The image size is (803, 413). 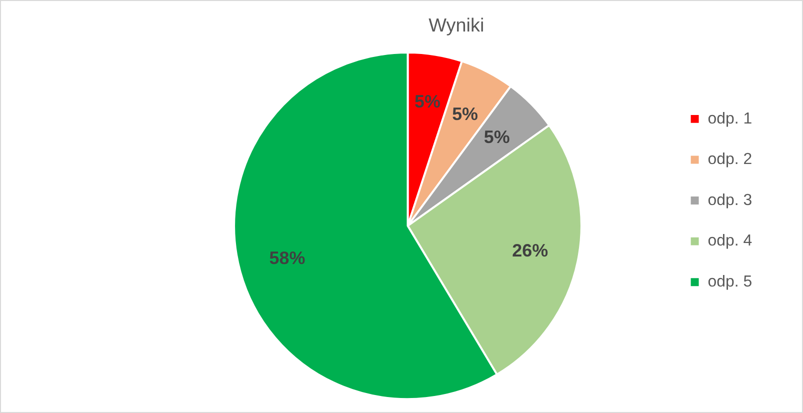 I want to click on legend-label: odp. 2, so click(x=730, y=159).